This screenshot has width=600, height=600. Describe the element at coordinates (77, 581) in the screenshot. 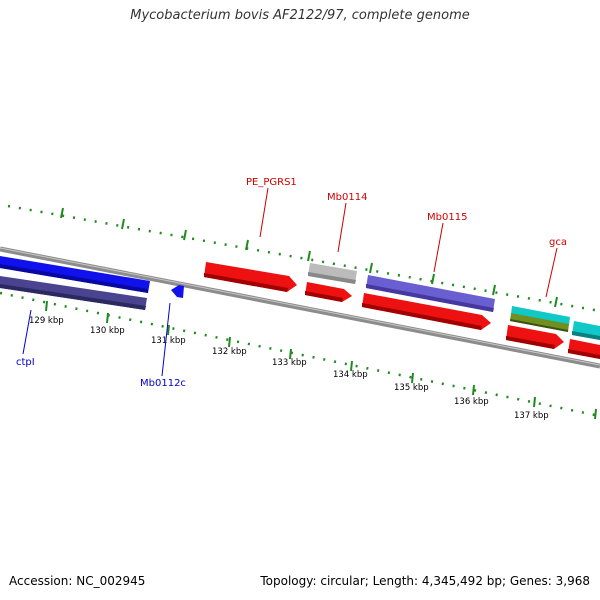

I see `accession-text: Accession: NC_002945` at that location.